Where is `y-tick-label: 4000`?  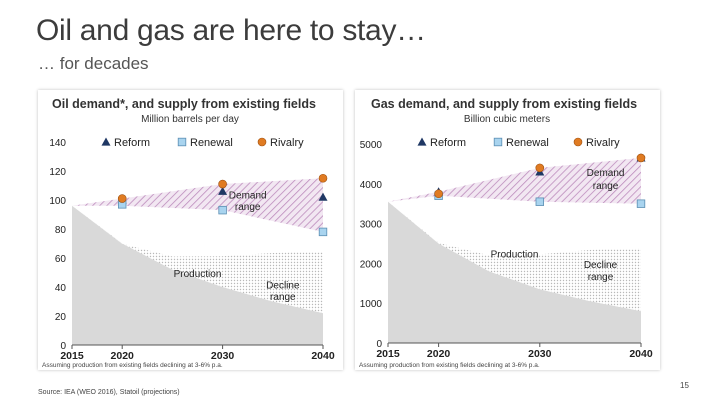 y-tick-label: 4000 is located at coordinates (371, 185).